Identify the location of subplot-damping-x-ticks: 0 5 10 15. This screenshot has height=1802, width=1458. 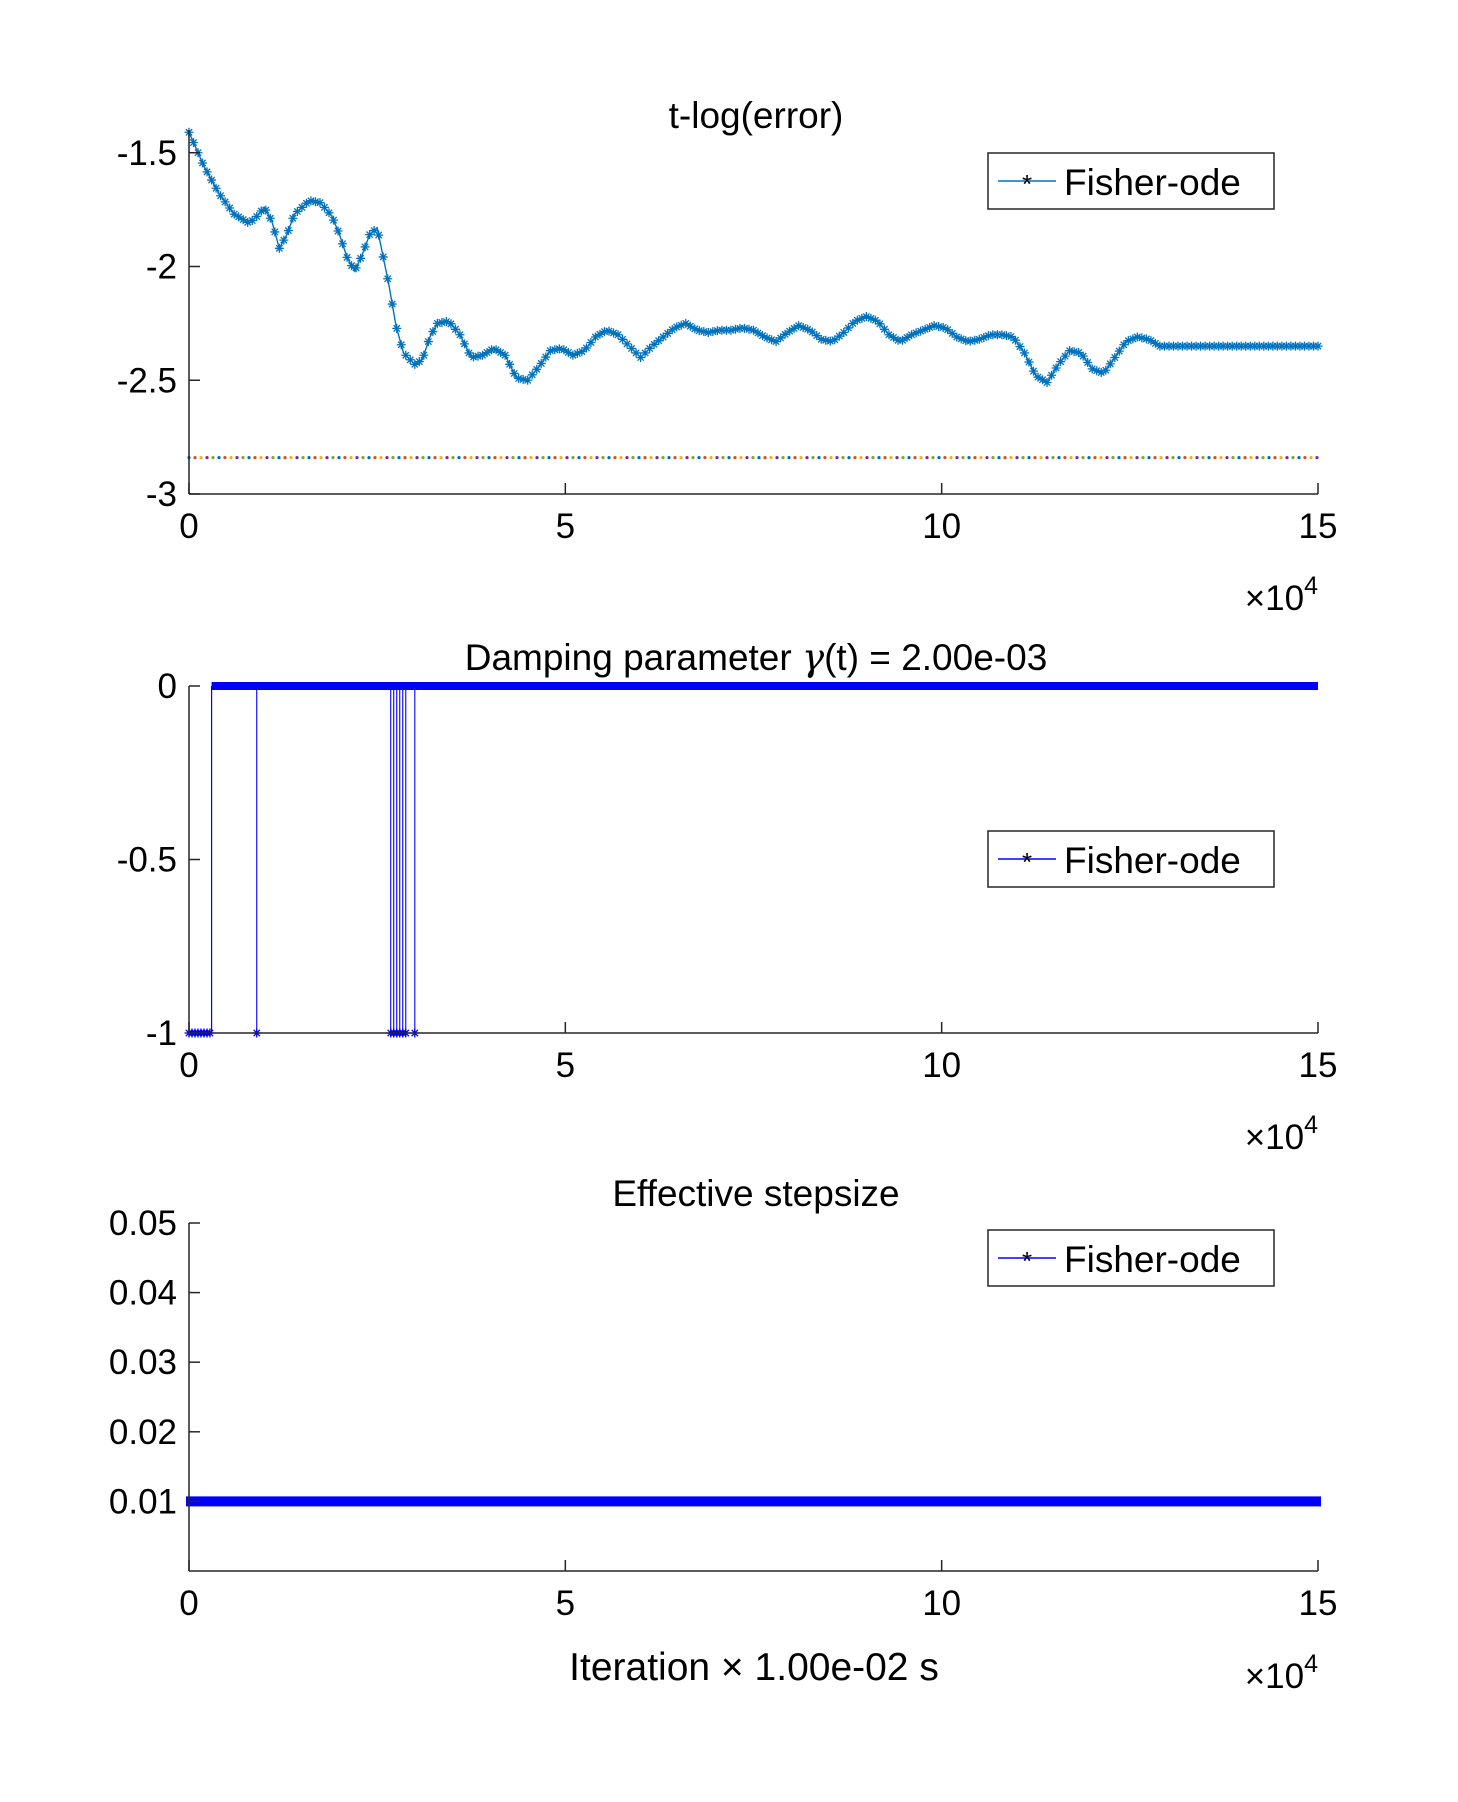
(758, 1053).